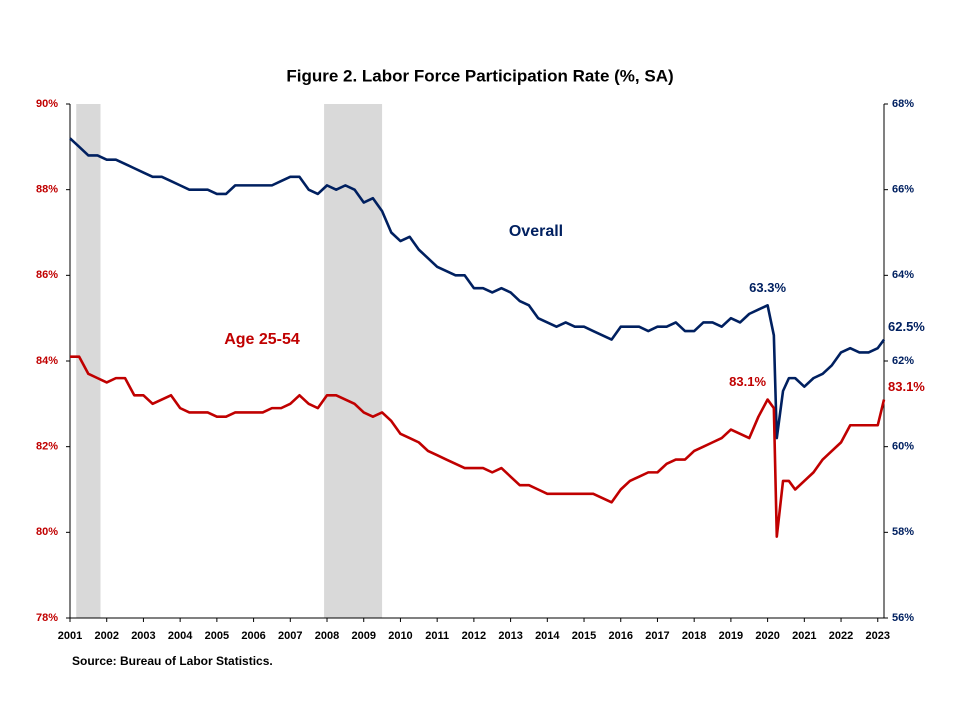 The width and height of the screenshot is (960, 725). I want to click on x-tick-label: 2021, so click(804, 636).